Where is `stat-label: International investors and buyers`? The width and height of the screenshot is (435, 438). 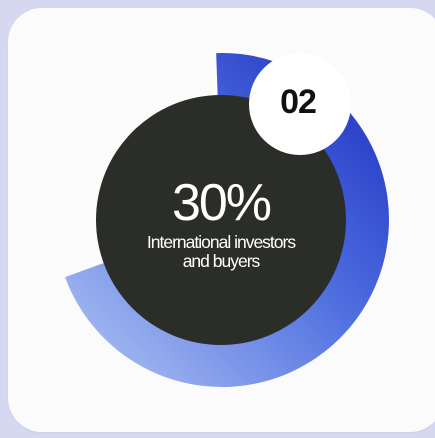
stat-label: International investors and buyers is located at coordinates (221, 251).